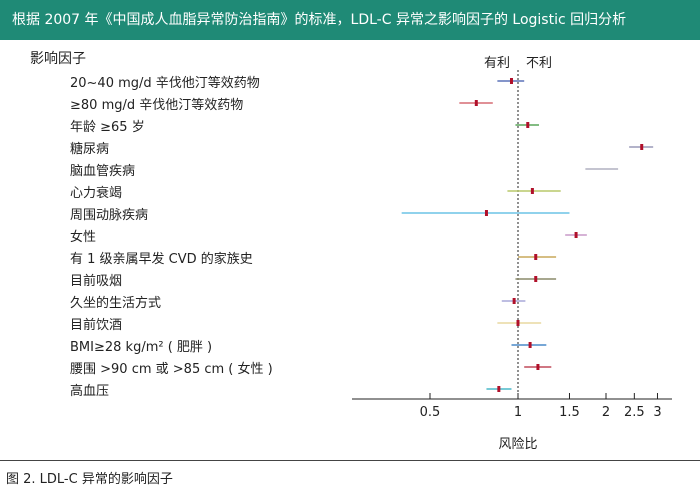 Image resolution: width=700 pixels, height=494 pixels. What do you see at coordinates (141, 347) in the screenshot?
I see `factor-label: BMI≥28 kg/m² ( 肥胖 )` at bounding box center [141, 347].